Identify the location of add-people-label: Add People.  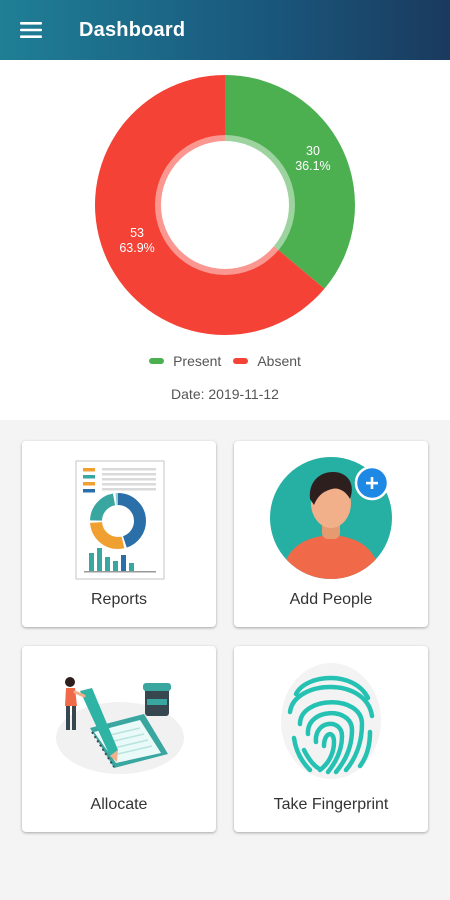
(331, 599).